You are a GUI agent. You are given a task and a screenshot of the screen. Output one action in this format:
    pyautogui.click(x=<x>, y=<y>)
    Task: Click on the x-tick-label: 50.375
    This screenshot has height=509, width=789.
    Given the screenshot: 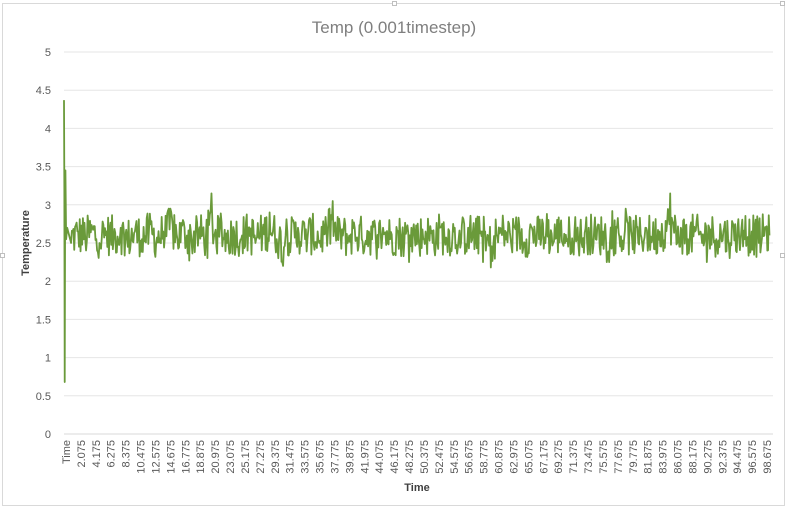 What is the action you would take?
    pyautogui.click(x=425, y=457)
    